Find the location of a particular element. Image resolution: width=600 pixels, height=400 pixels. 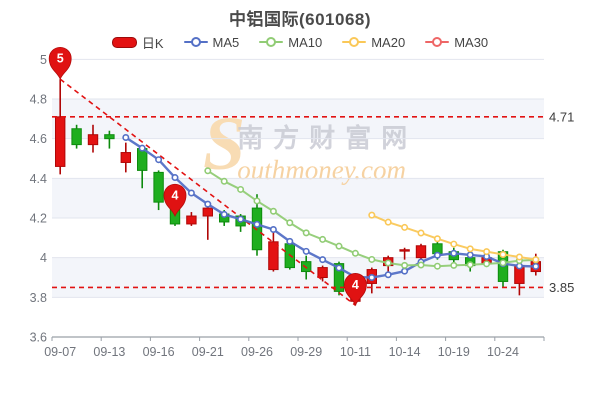

reference-line: 4.71 is located at coordinates (313, 116).